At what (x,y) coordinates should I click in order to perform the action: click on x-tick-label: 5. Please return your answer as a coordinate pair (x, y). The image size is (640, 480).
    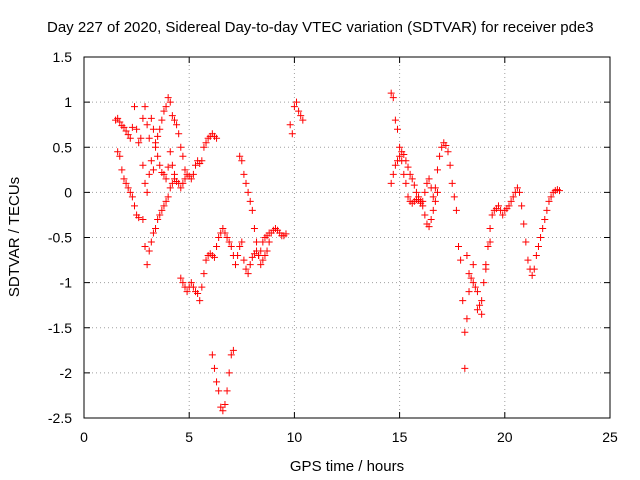
    Looking at the image, I should click on (189, 437).